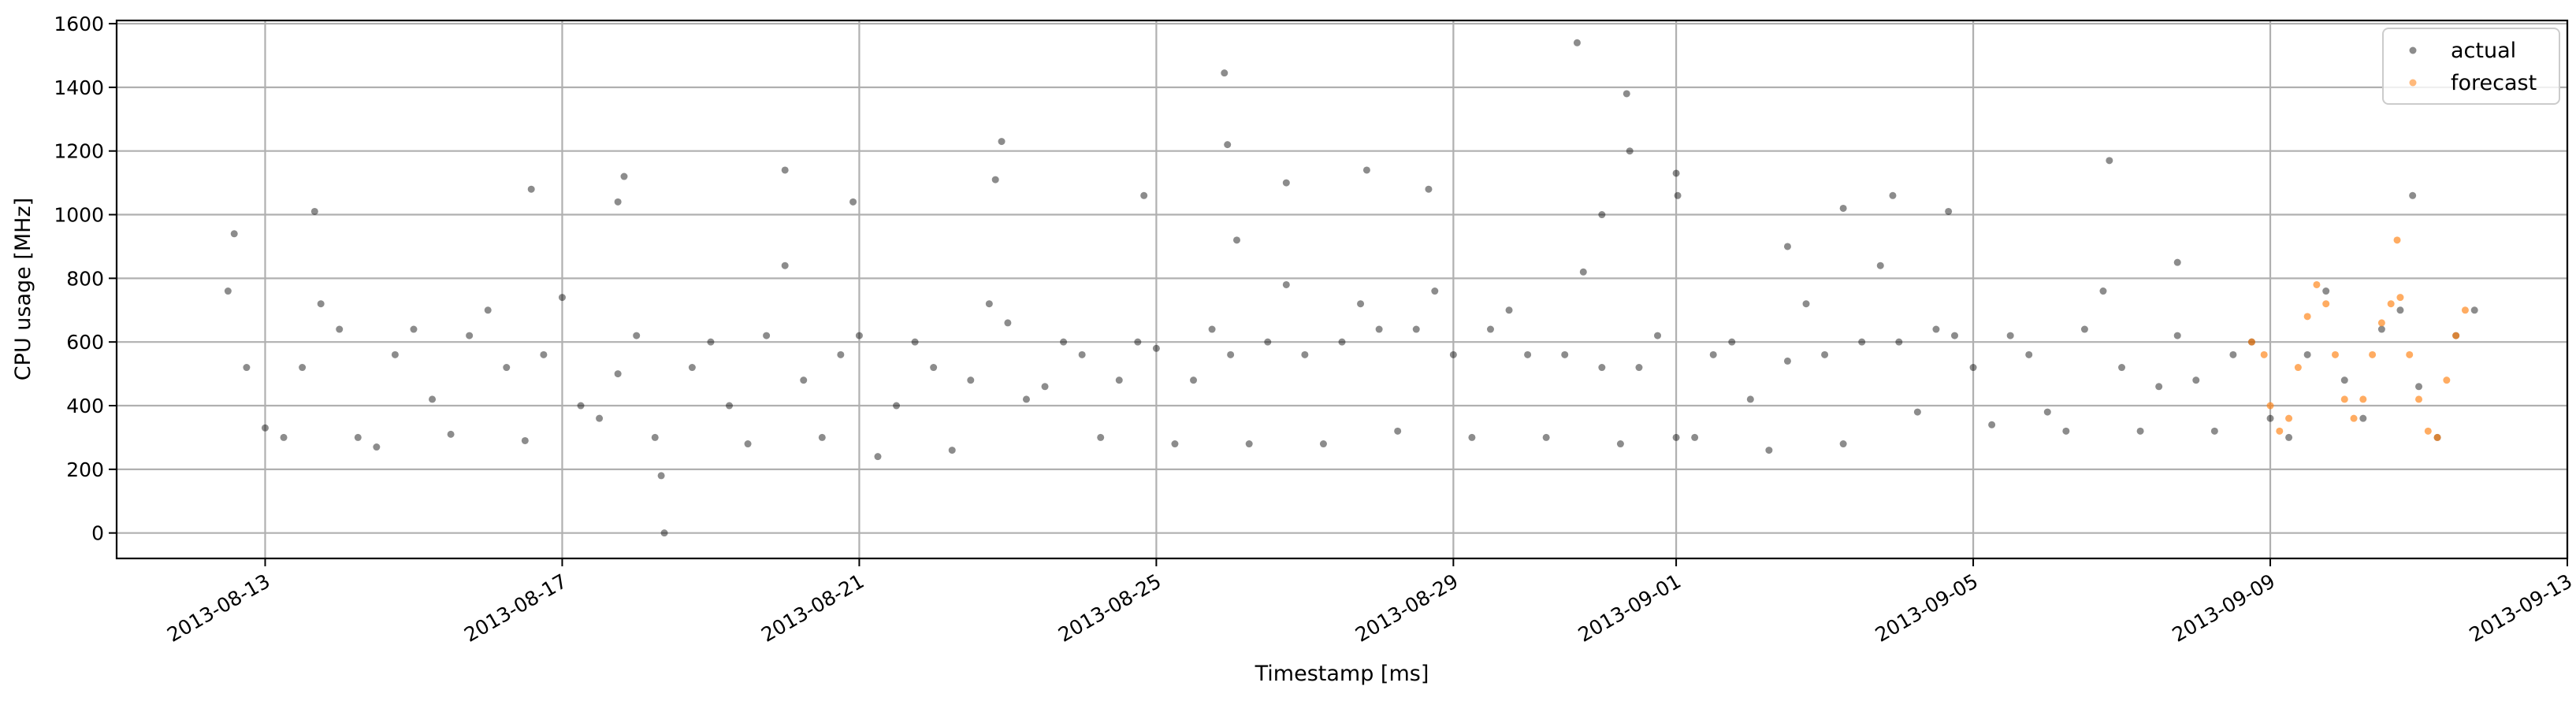 This screenshot has width=2576, height=701. I want to click on y-tick-label: 800, so click(85, 278).